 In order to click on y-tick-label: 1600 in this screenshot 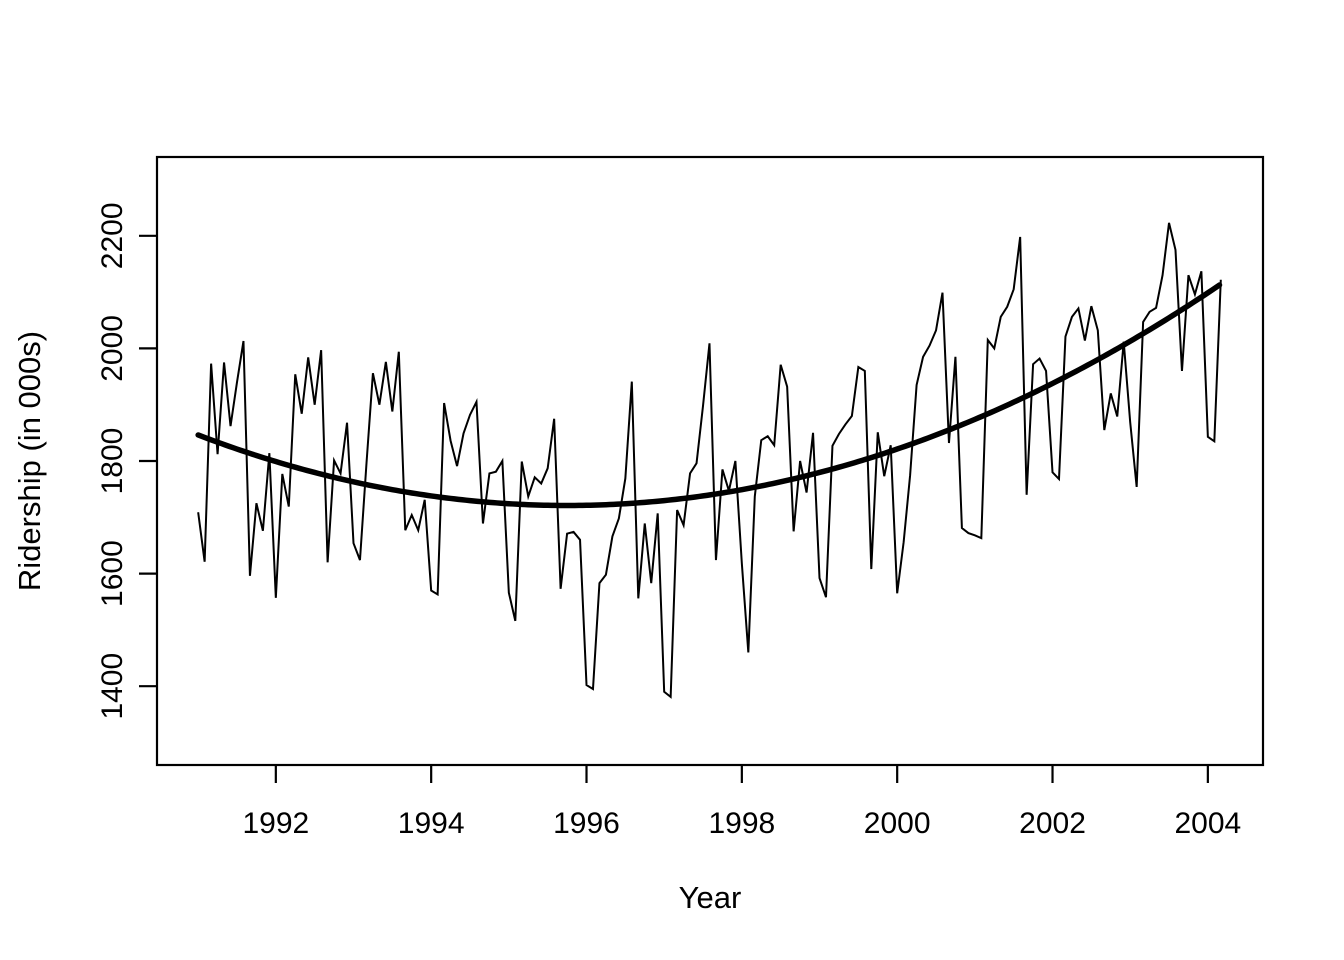, I will do `click(112, 573)`.